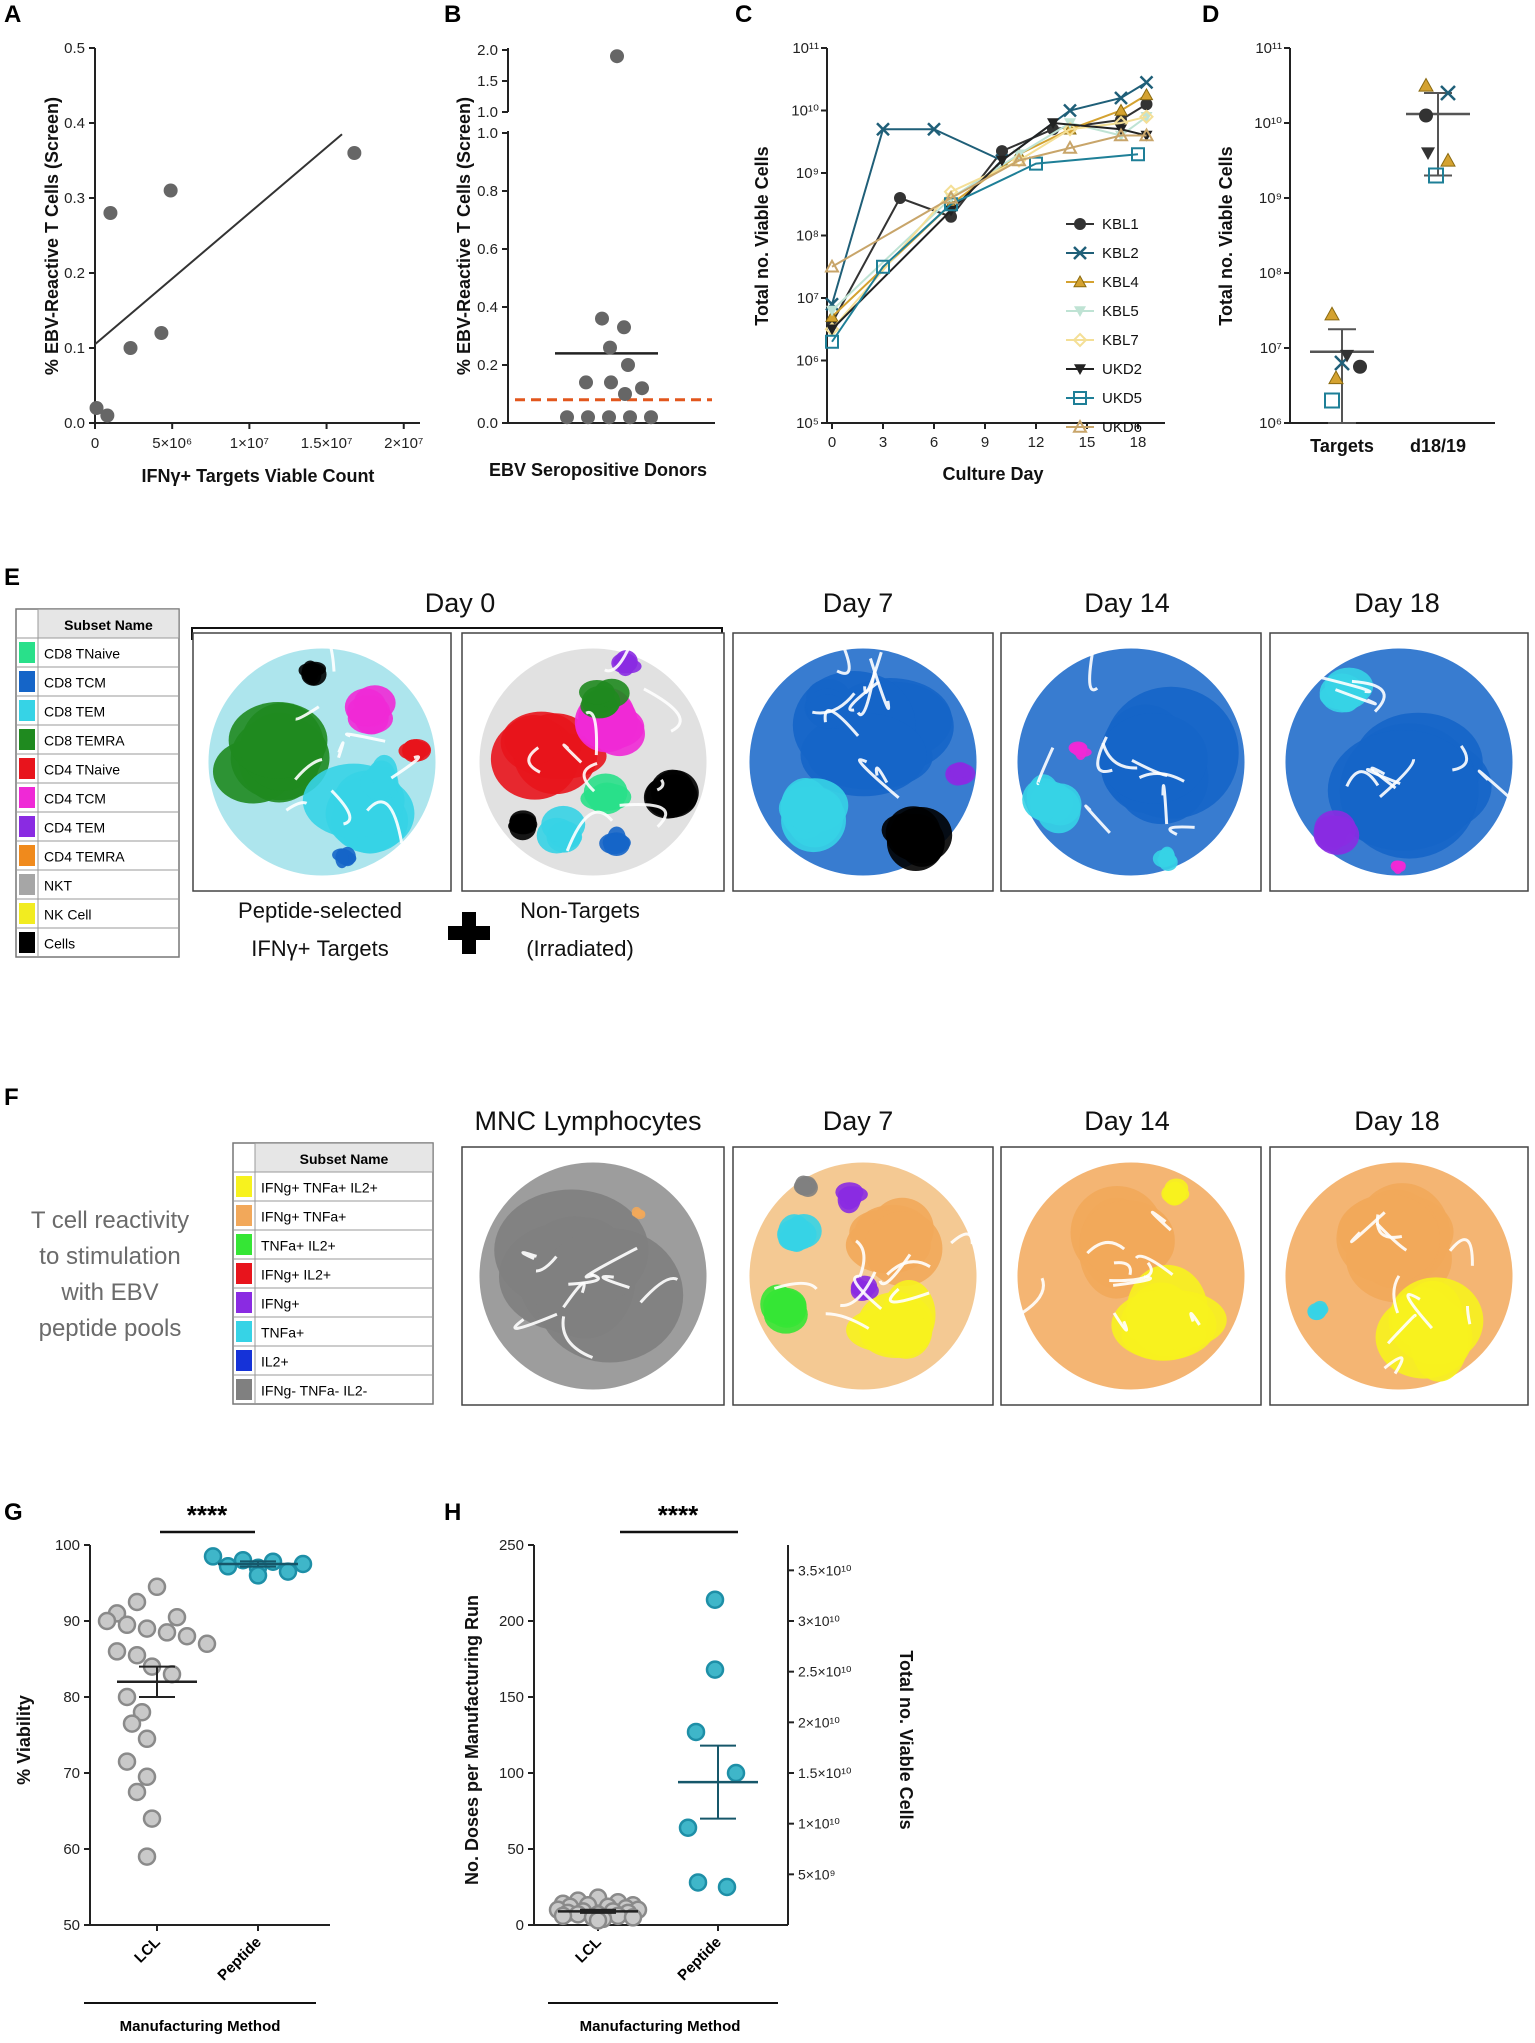  What do you see at coordinates (593, 1276) in the screenshot?
I see `panel-f-tsne-mnc` at bounding box center [593, 1276].